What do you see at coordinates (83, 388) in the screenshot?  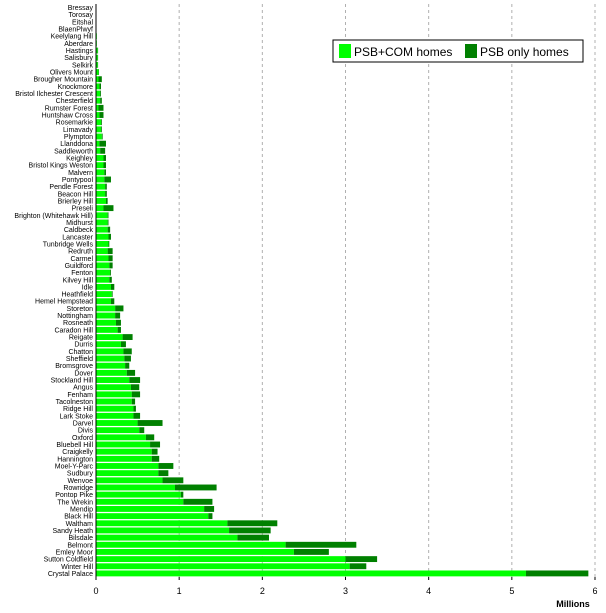 I see `category-label-angus: Angus` at bounding box center [83, 388].